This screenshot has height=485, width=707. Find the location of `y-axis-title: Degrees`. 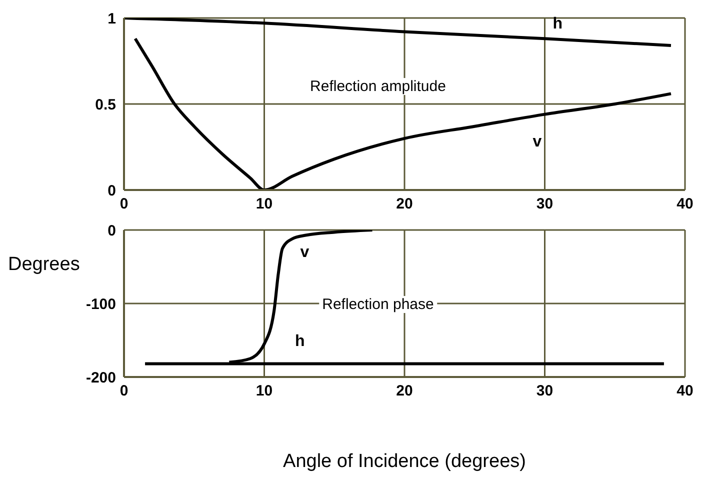

y-axis-title: Degrees is located at coordinates (44, 265).